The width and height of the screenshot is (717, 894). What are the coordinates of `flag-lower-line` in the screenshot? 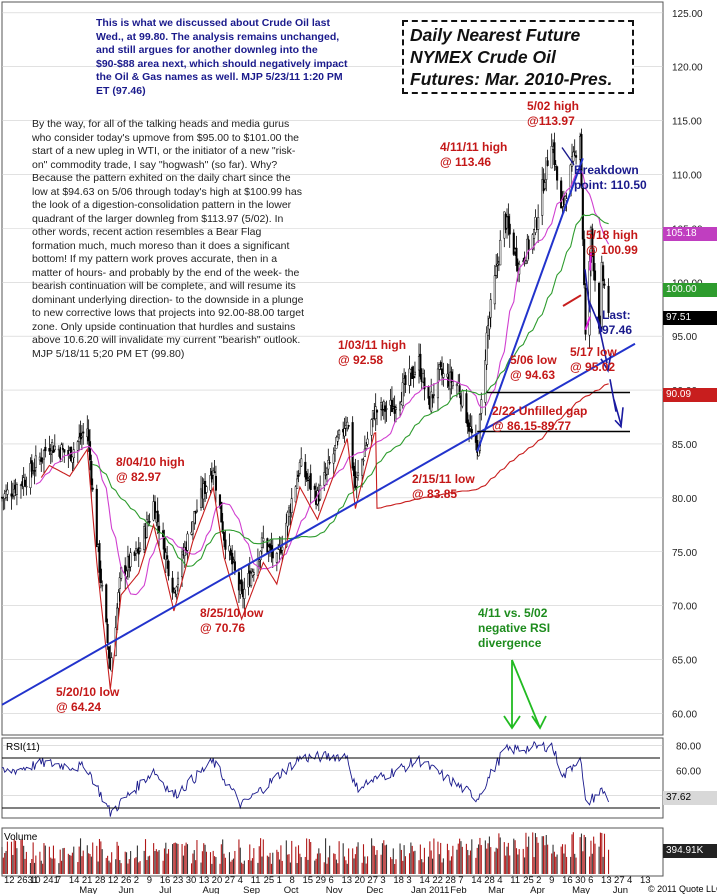 It's located at (587, 323).